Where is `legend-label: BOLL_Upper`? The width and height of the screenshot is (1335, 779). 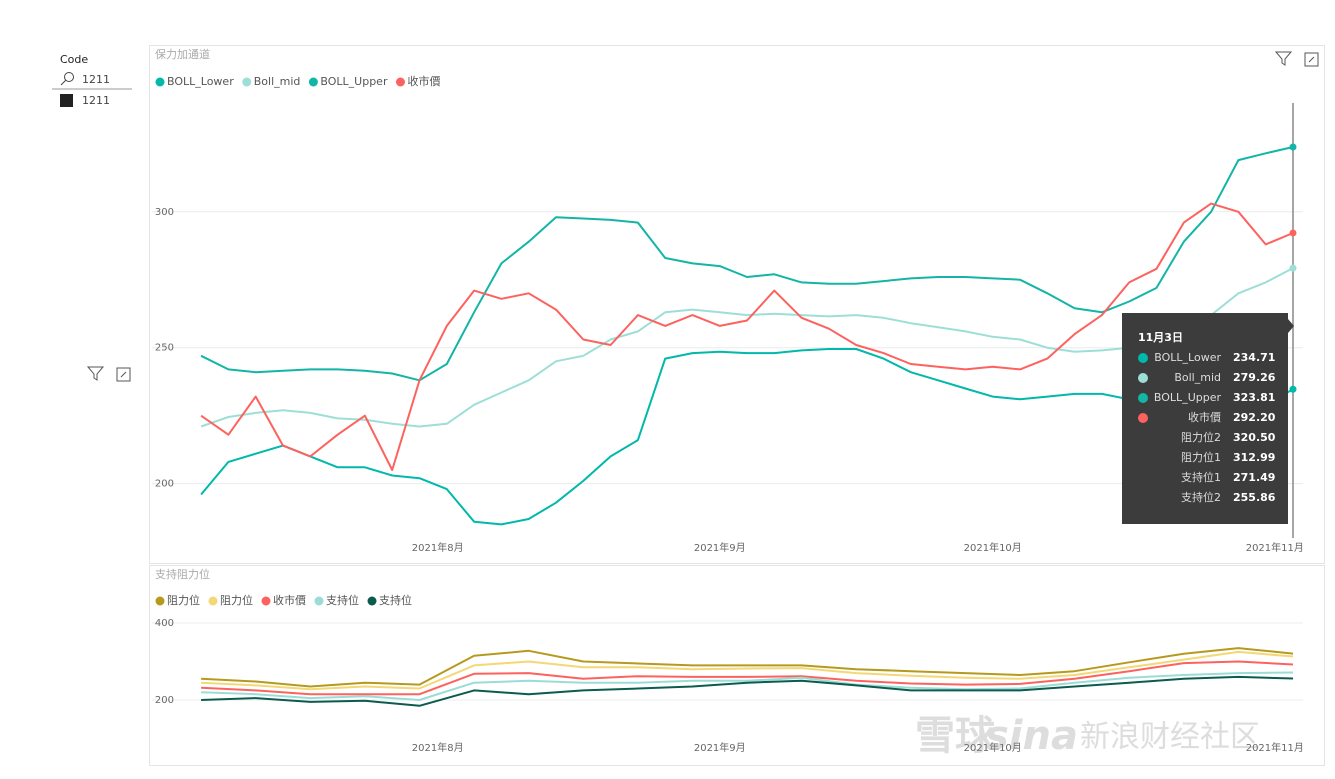
legend-label: BOLL_Upper is located at coordinates (354, 81).